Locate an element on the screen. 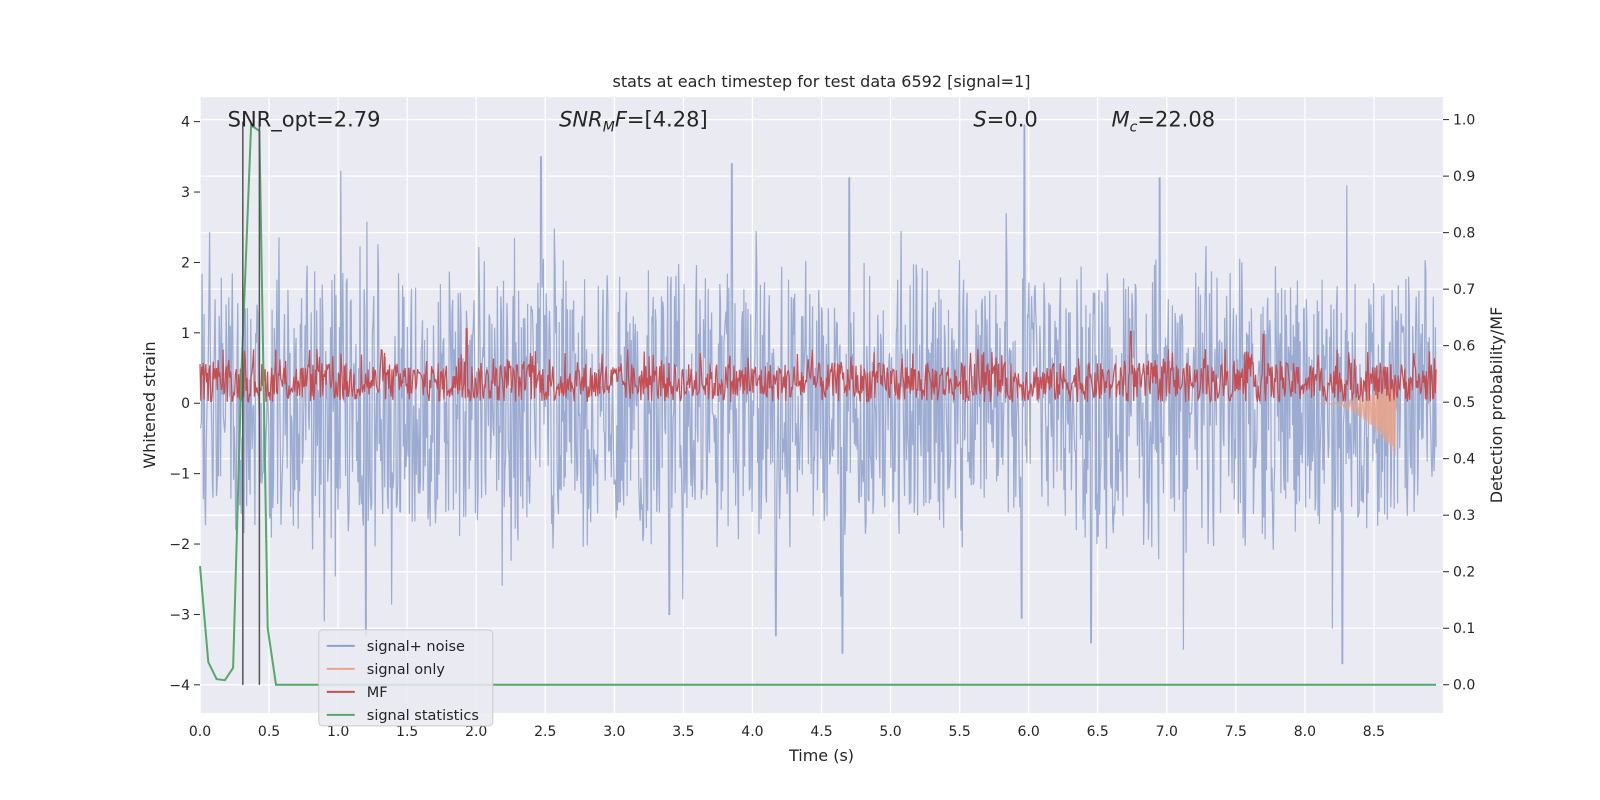 The width and height of the screenshot is (1600, 800). y2-tick-label: 0.9 is located at coordinates (1464, 177).